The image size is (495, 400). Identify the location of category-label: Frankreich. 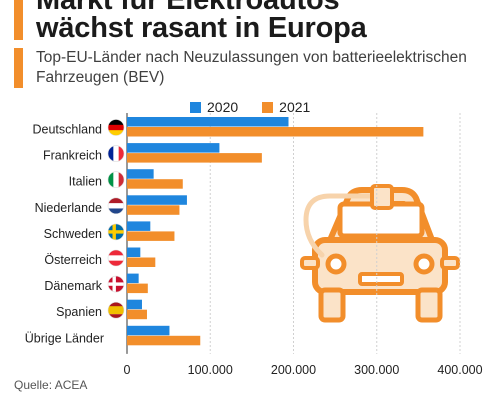
(72, 156).